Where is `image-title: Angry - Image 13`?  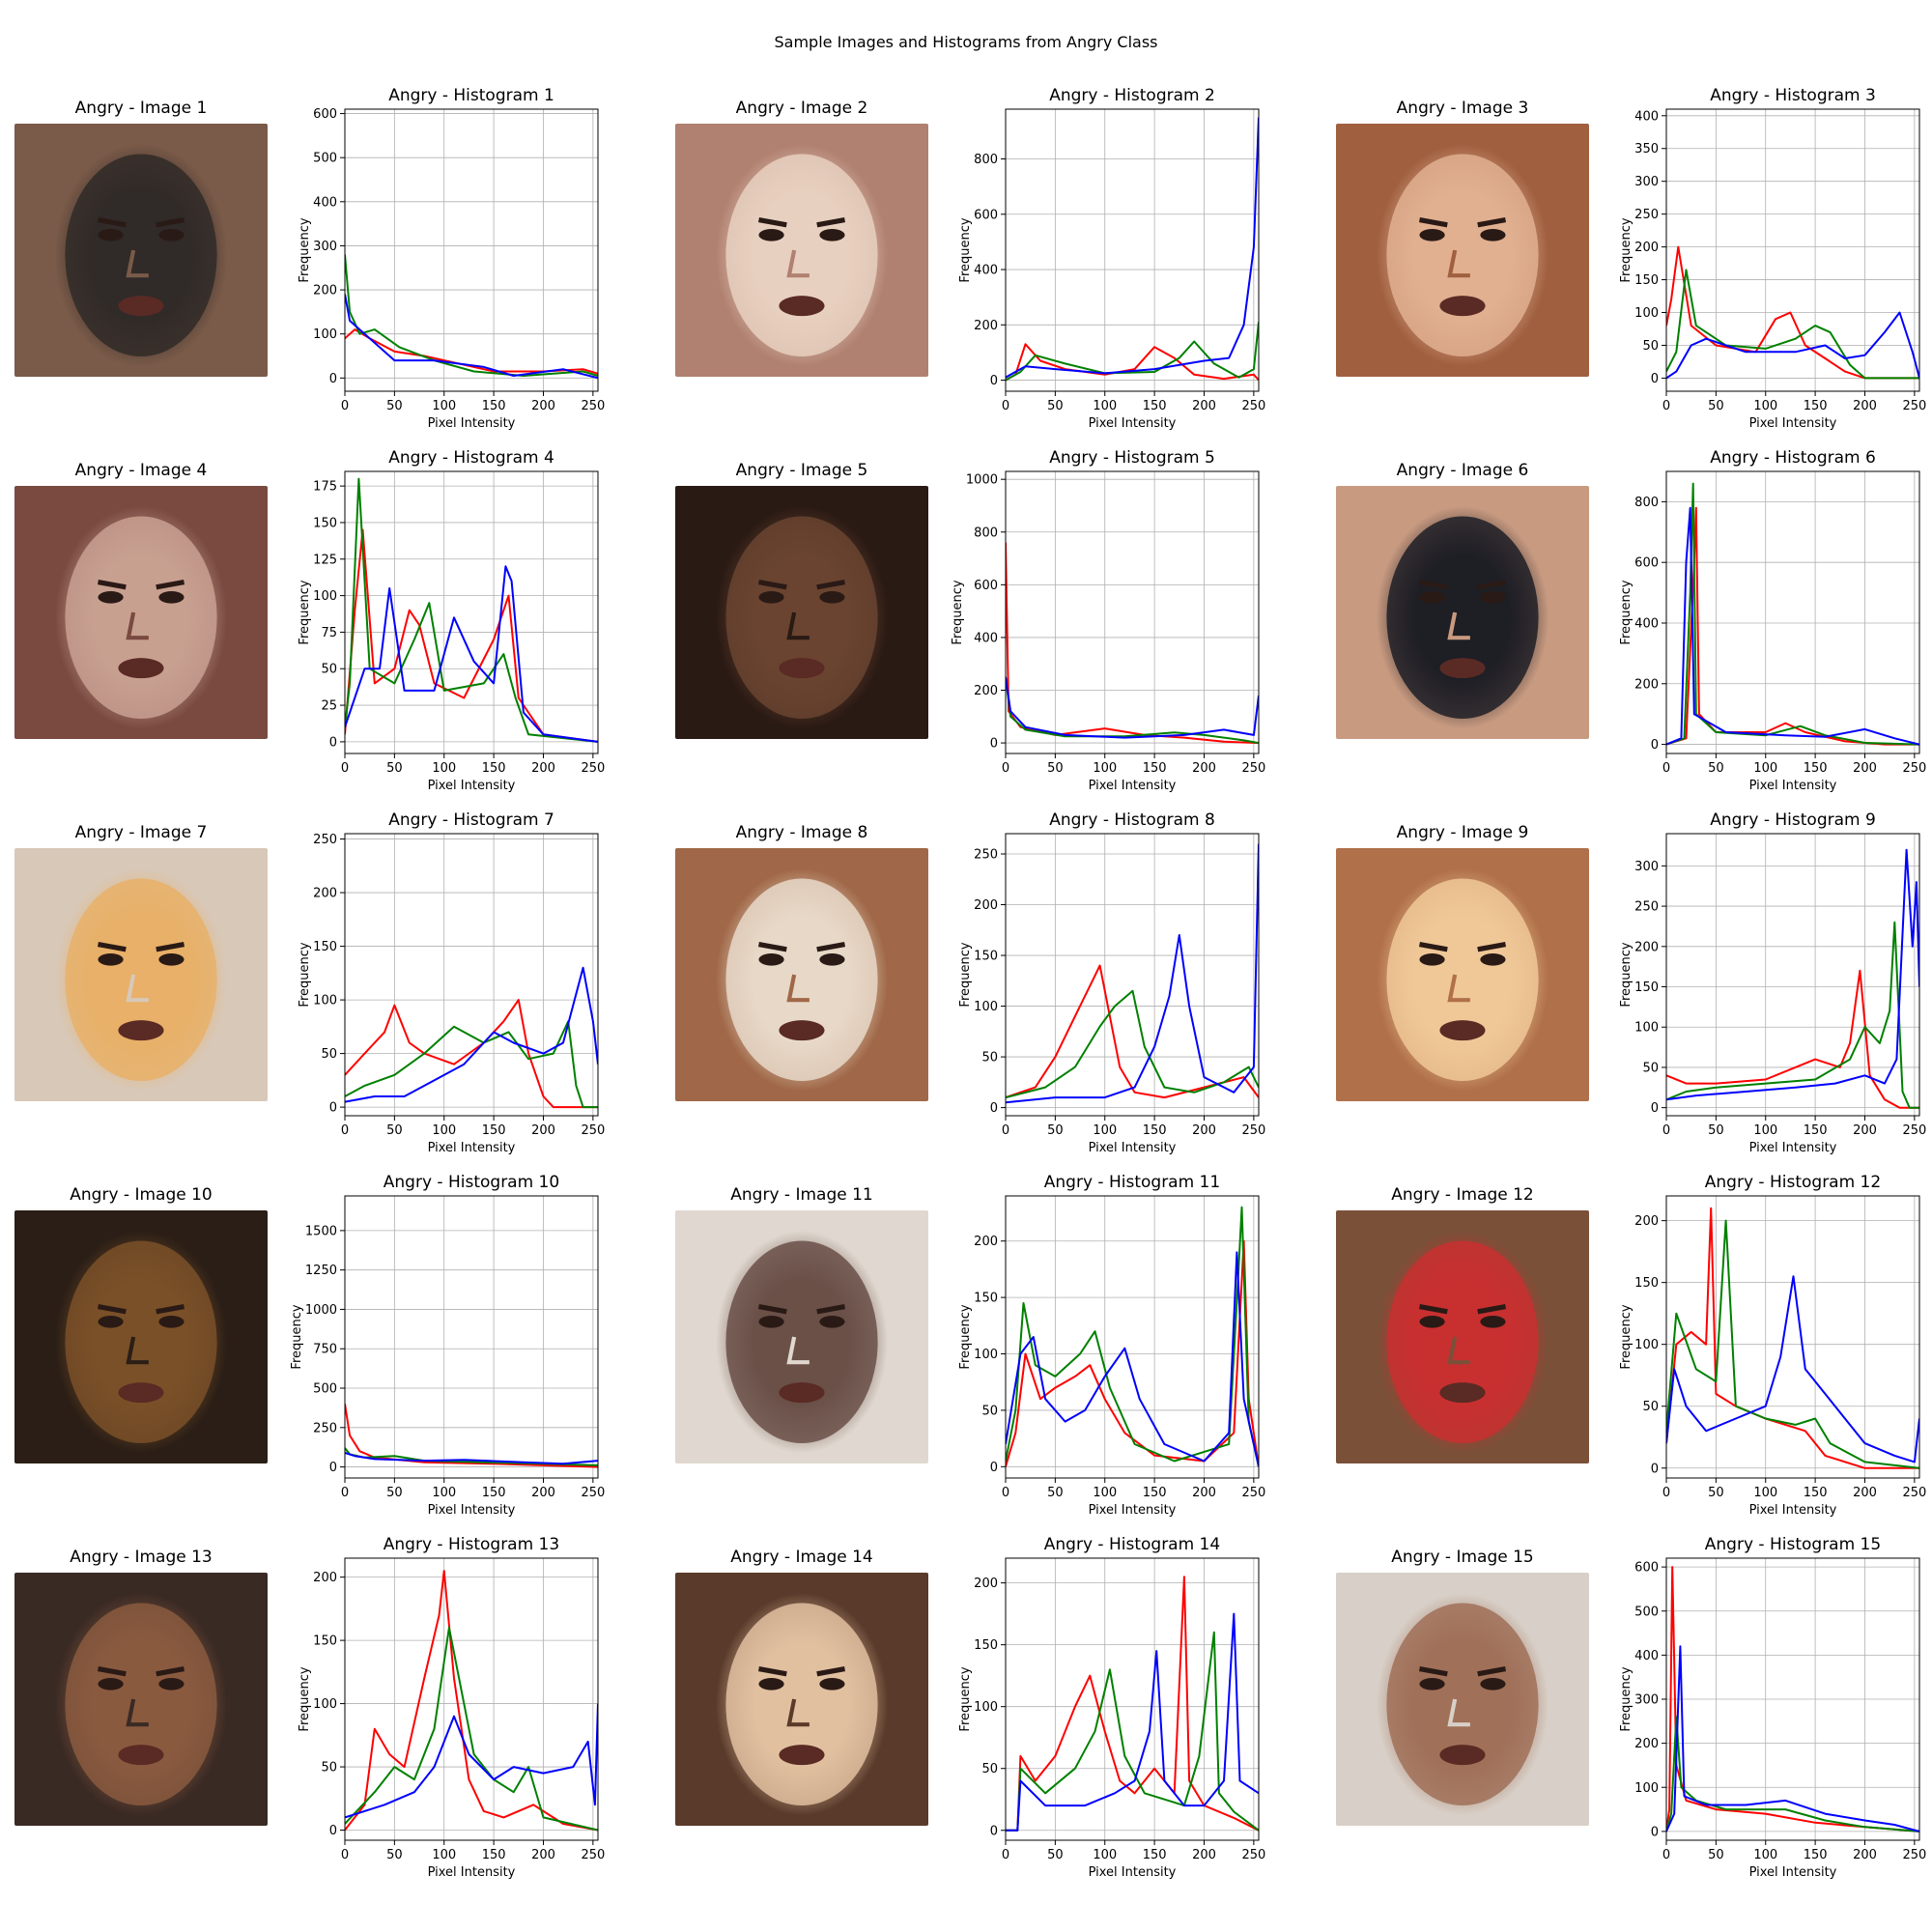
image-title: Angry - Image 13 is located at coordinates (141, 1557).